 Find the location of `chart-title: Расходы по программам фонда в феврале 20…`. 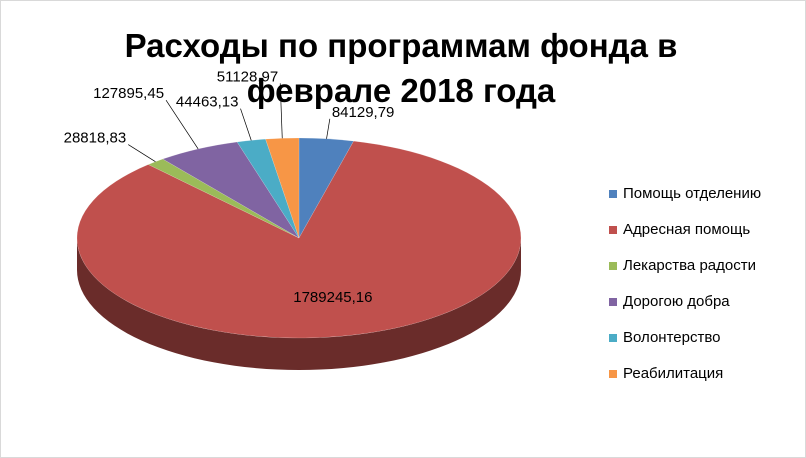

chart-title: Расходы по программам фонда в феврале 20… is located at coordinates (401, 68).